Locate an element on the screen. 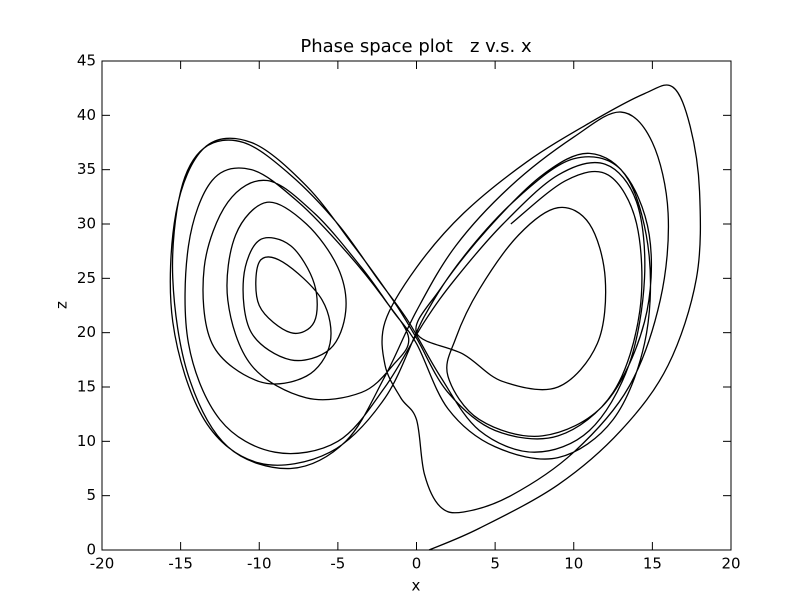  y-tick-label: 0 is located at coordinates (91, 550).